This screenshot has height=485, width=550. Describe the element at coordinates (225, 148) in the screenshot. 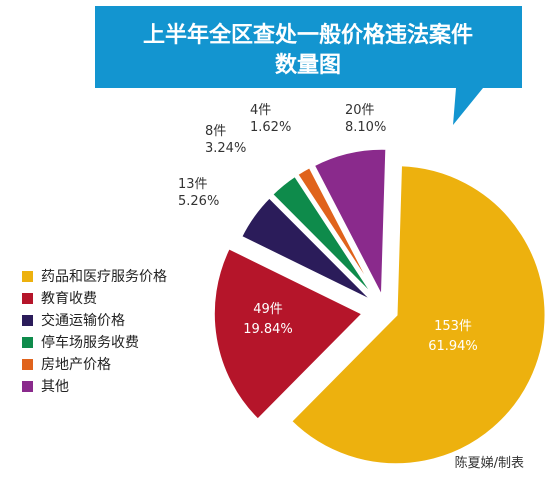

I see `slice-percent-label-4: 3.24%` at that location.